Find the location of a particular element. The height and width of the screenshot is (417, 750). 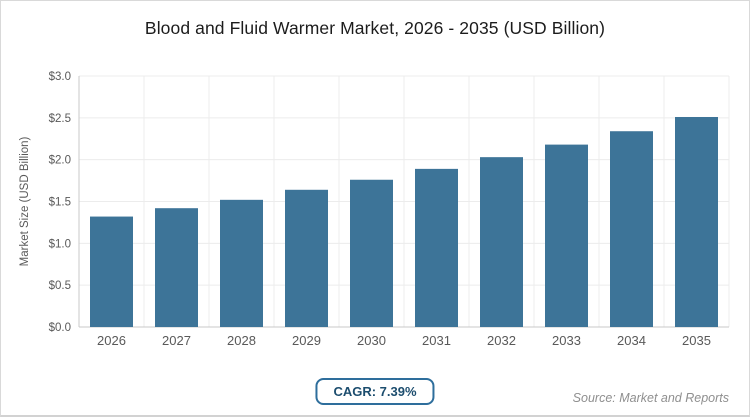

x-tick-label: 2034 is located at coordinates (631, 340).